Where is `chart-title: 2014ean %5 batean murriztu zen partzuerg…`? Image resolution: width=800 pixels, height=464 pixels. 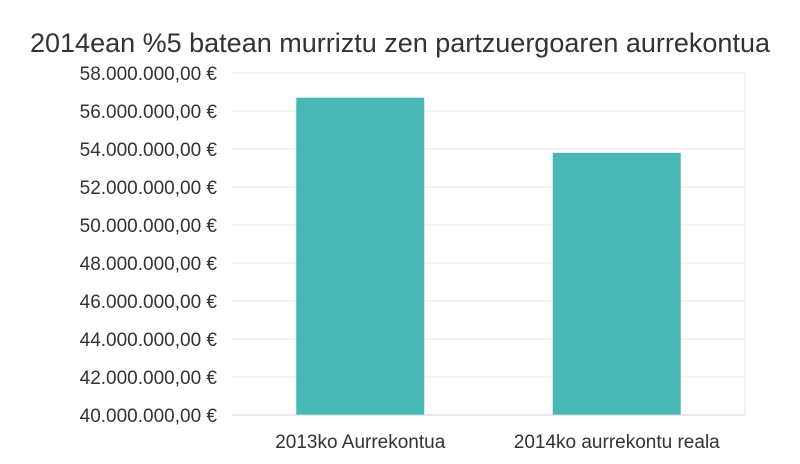 chart-title: 2014ean %5 batean murriztu zen partzuerg… is located at coordinates (400, 43).